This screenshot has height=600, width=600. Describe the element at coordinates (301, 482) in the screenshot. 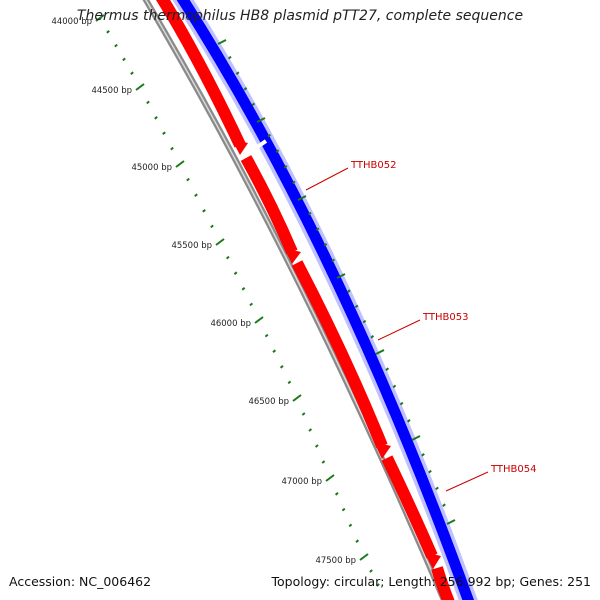

I see `ruler-position-label: 47000 bp` at that location.